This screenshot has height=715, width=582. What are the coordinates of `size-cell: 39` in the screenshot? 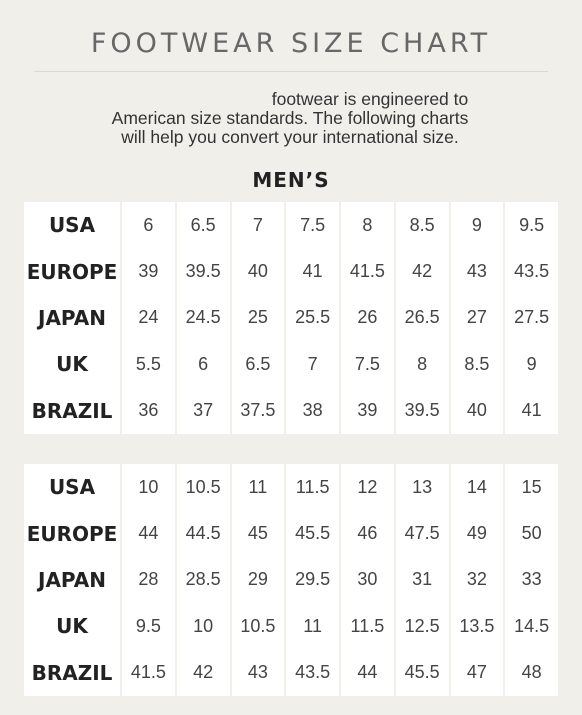 It's located at (148, 271).